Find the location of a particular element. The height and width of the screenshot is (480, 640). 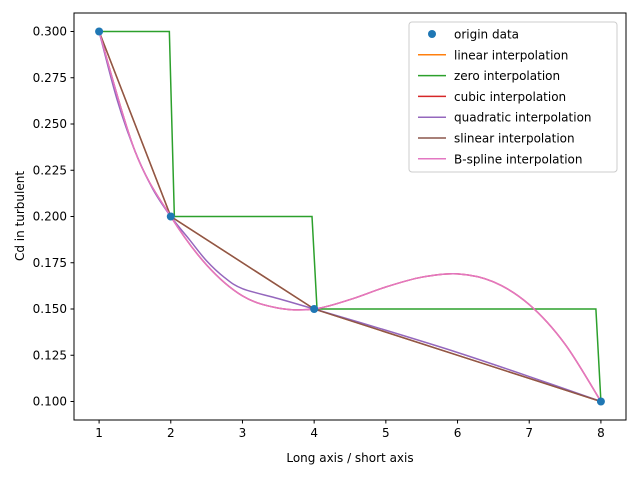

x-tick-label: 5 is located at coordinates (386, 433).